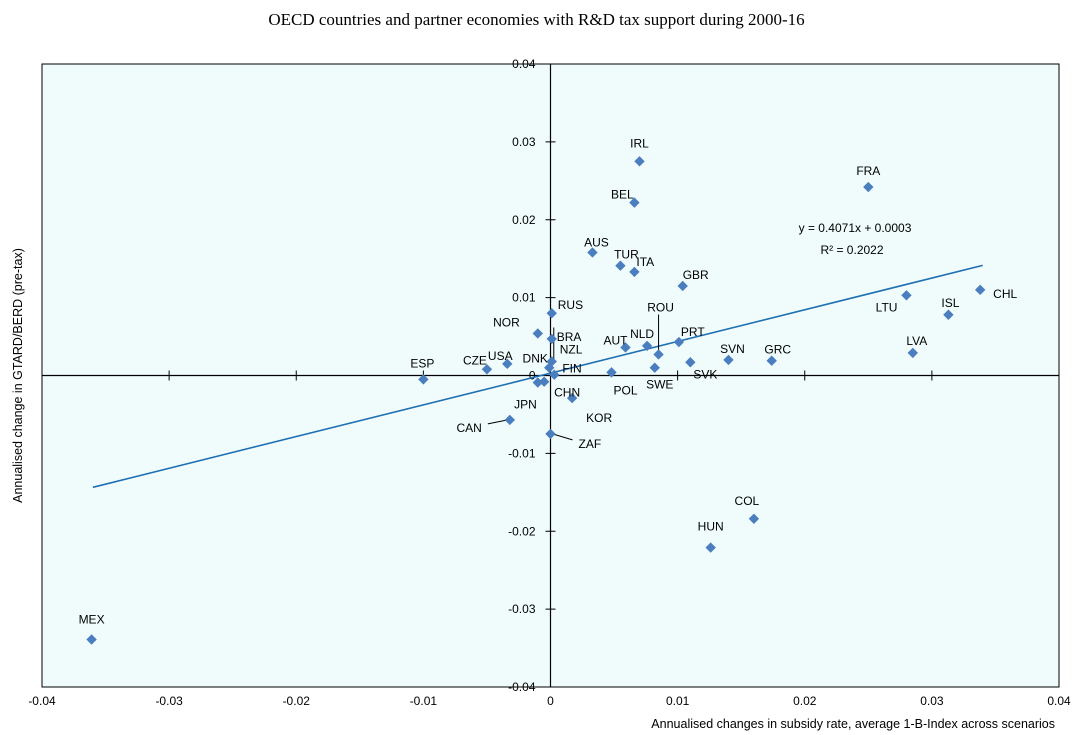 The image size is (1073, 735). I want to click on data-point-kor, so click(572, 398).